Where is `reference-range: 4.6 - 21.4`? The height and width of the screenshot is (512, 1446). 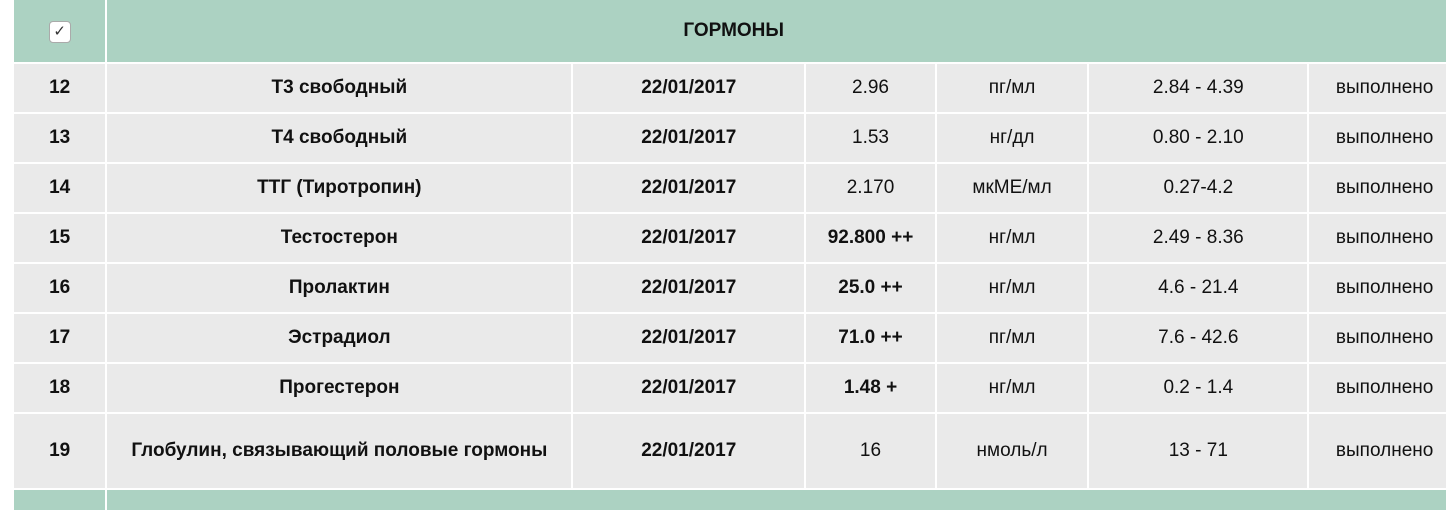 reference-range: 4.6 - 21.4 is located at coordinates (1198, 288).